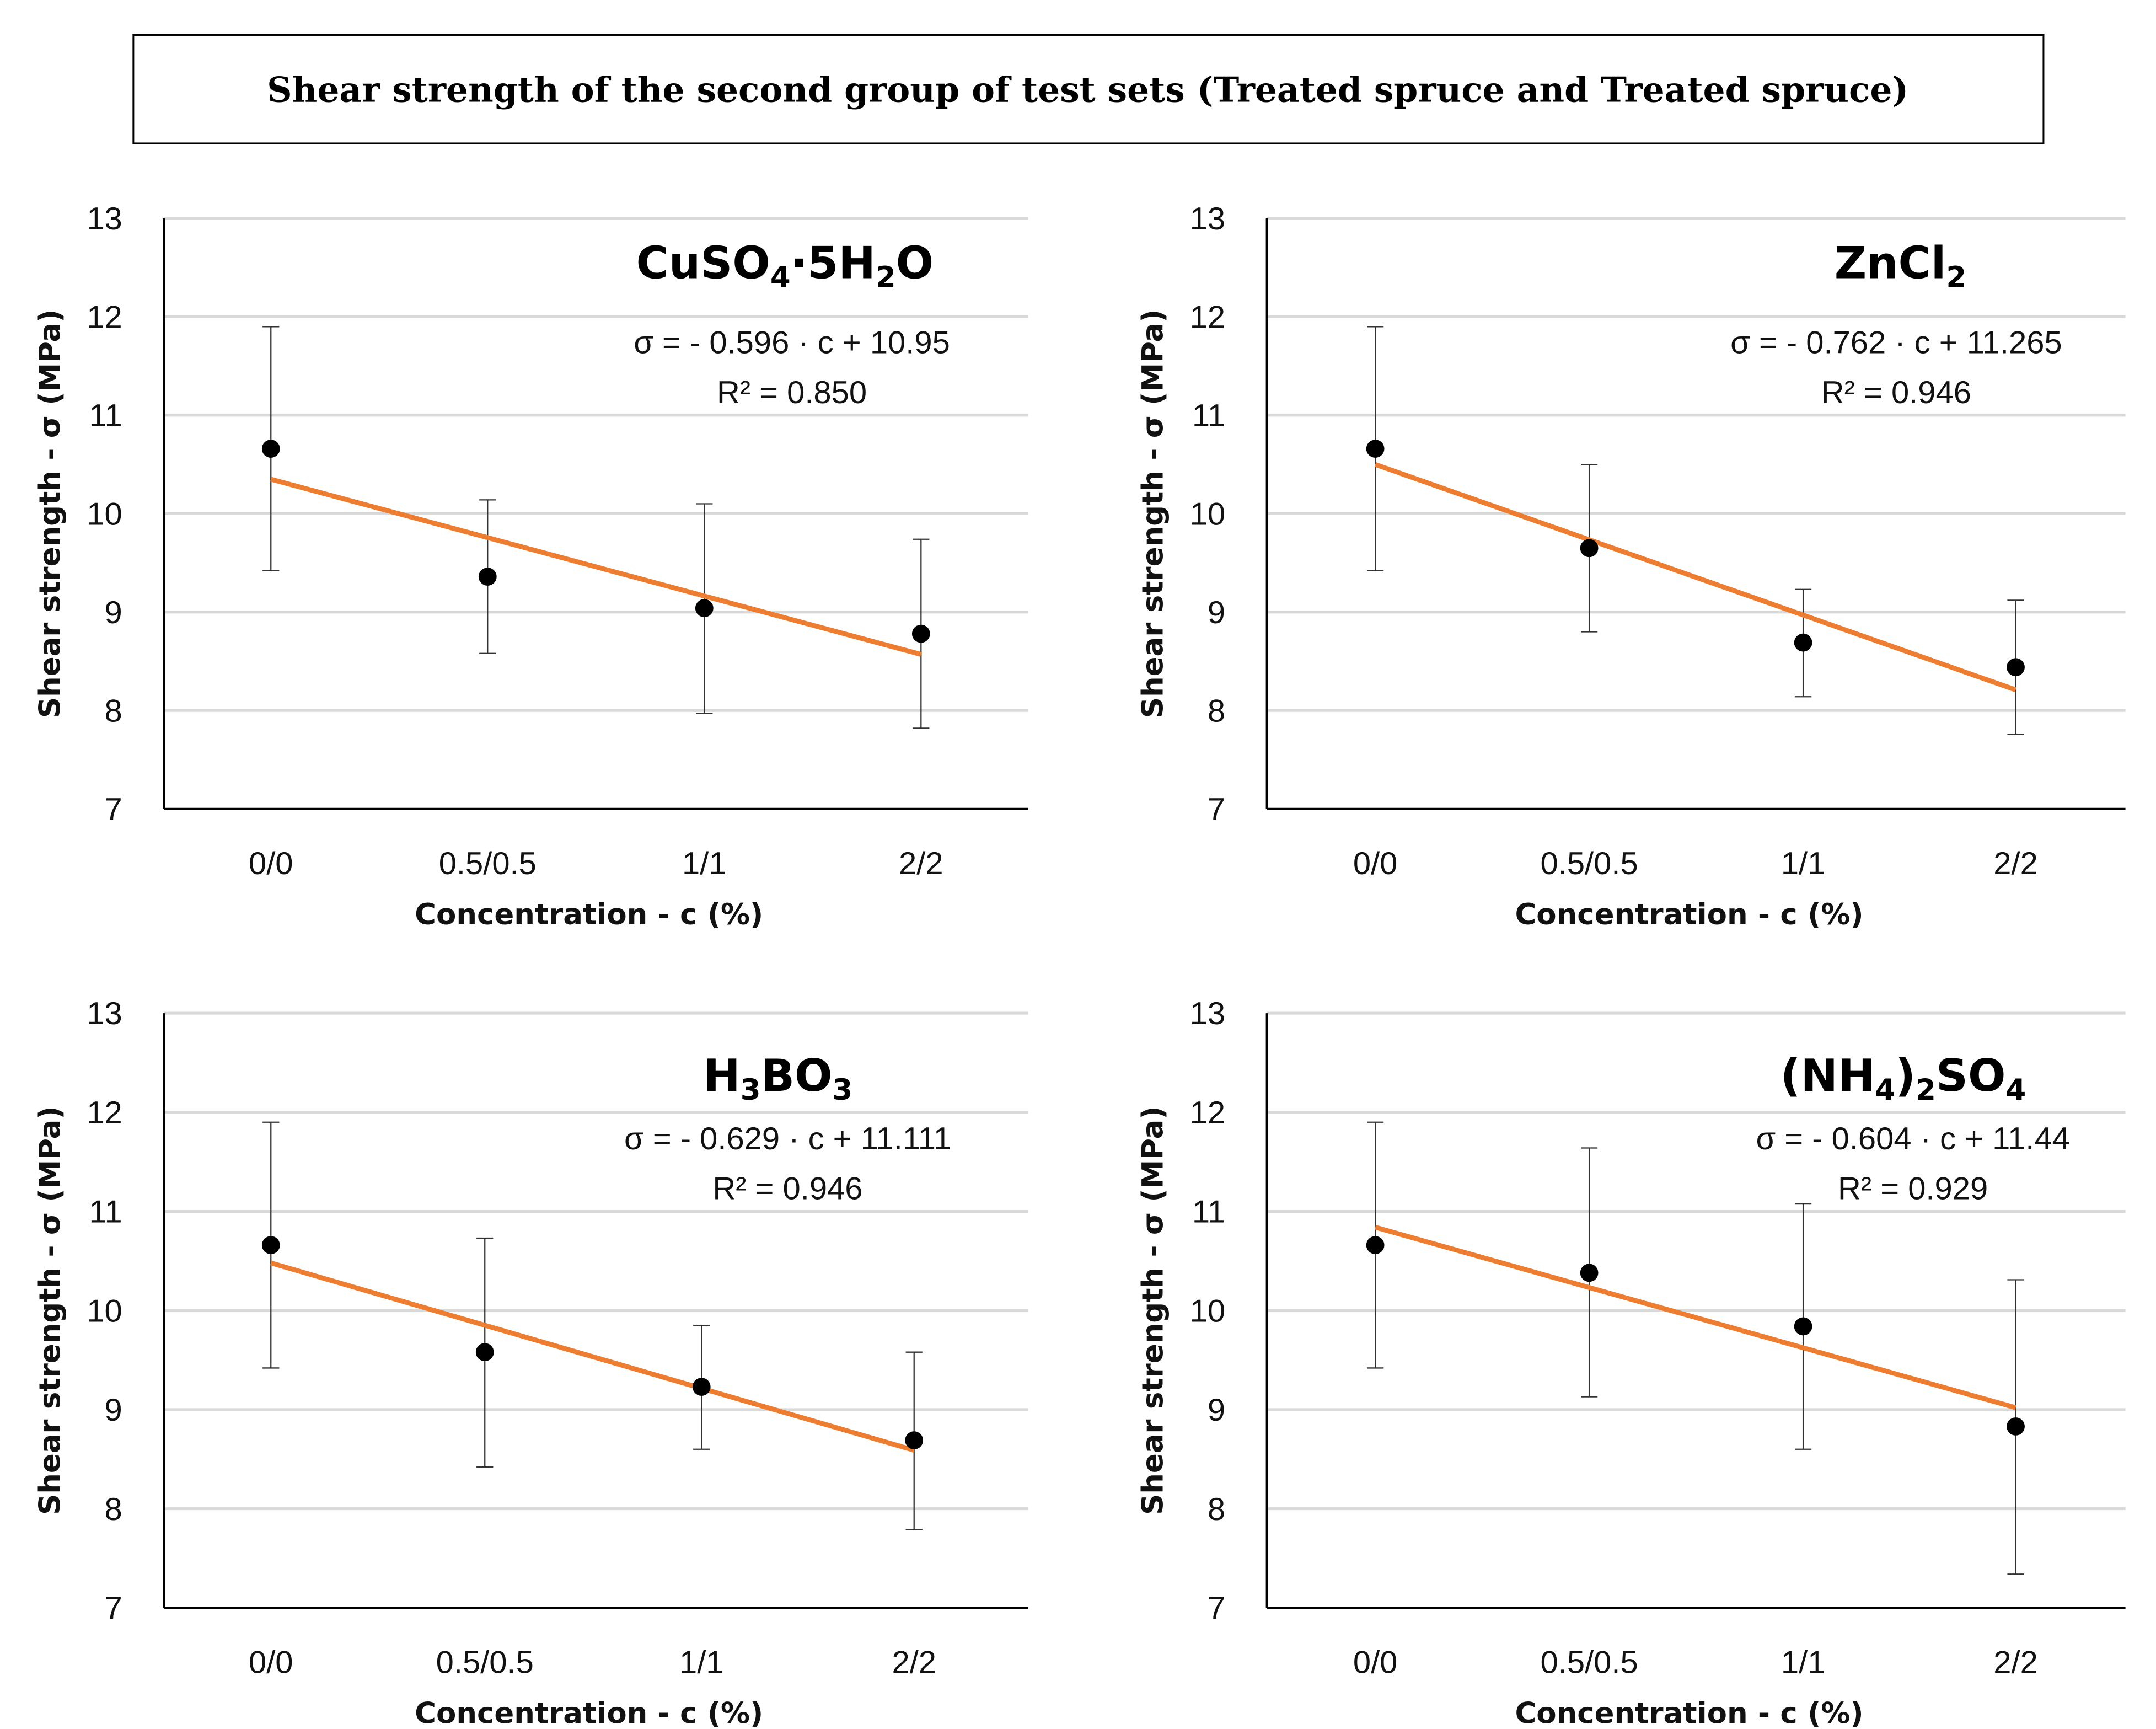 The image size is (2156, 1729). I want to click on title-box, so click(1088, 89).